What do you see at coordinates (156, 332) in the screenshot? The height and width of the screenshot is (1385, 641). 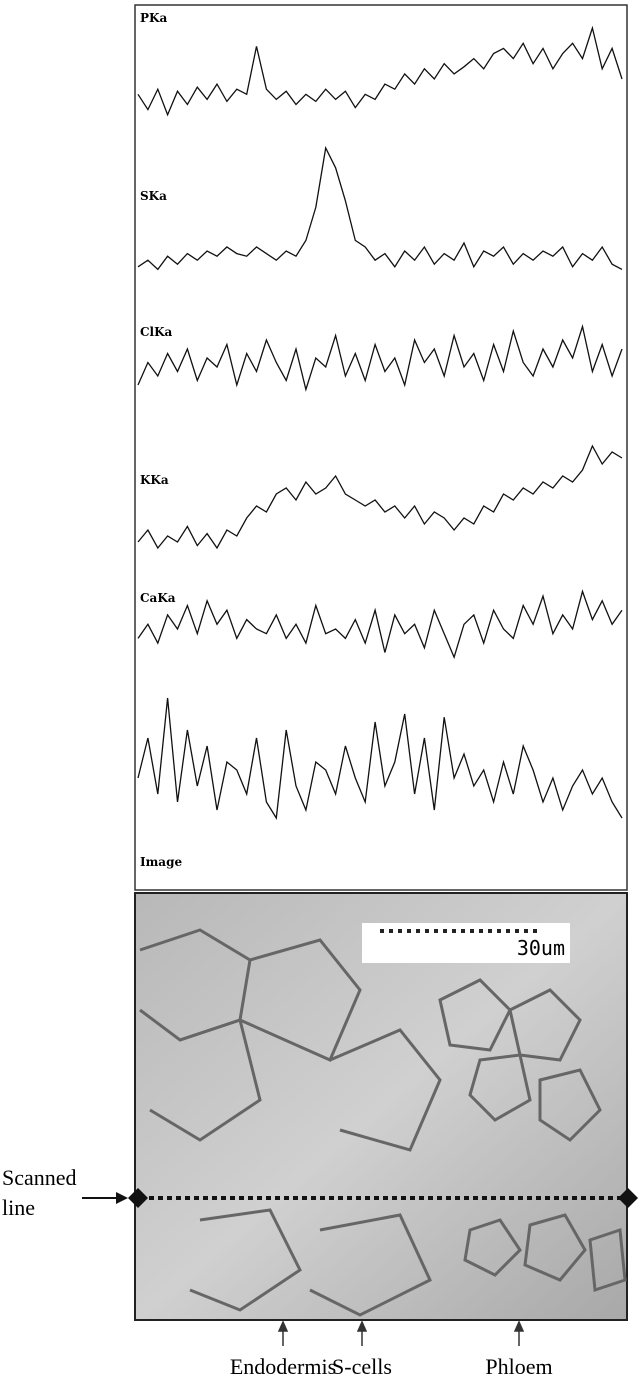 I see `trace-label: ClKa` at bounding box center [156, 332].